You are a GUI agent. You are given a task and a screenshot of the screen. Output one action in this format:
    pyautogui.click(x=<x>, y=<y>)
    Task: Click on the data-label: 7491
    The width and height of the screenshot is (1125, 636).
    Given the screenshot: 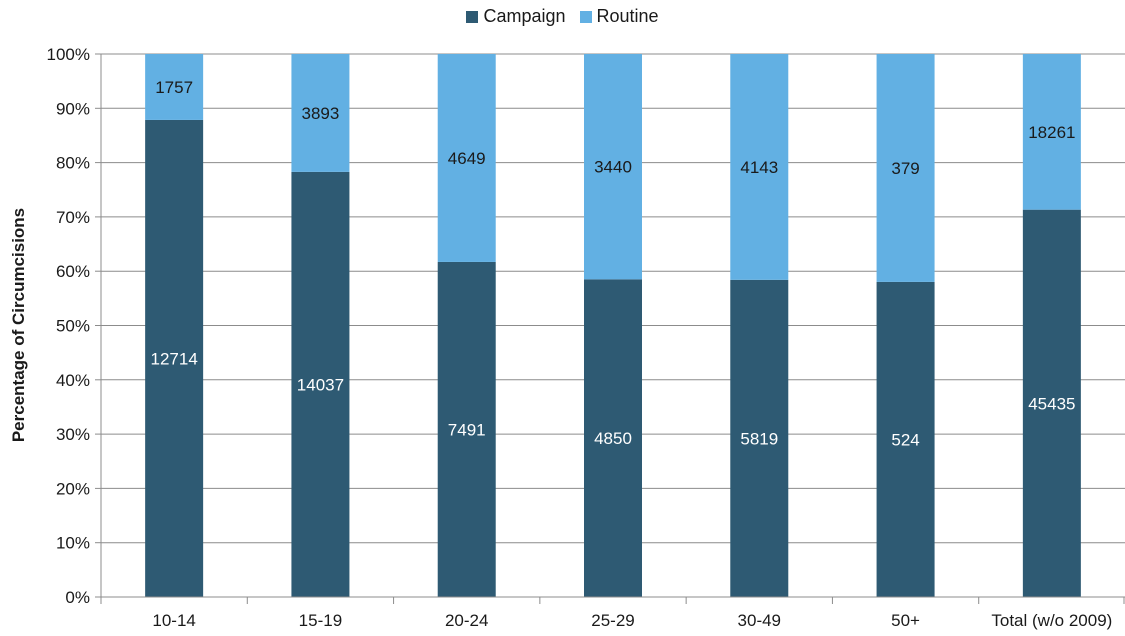 What is the action you would take?
    pyautogui.click(x=467, y=429)
    